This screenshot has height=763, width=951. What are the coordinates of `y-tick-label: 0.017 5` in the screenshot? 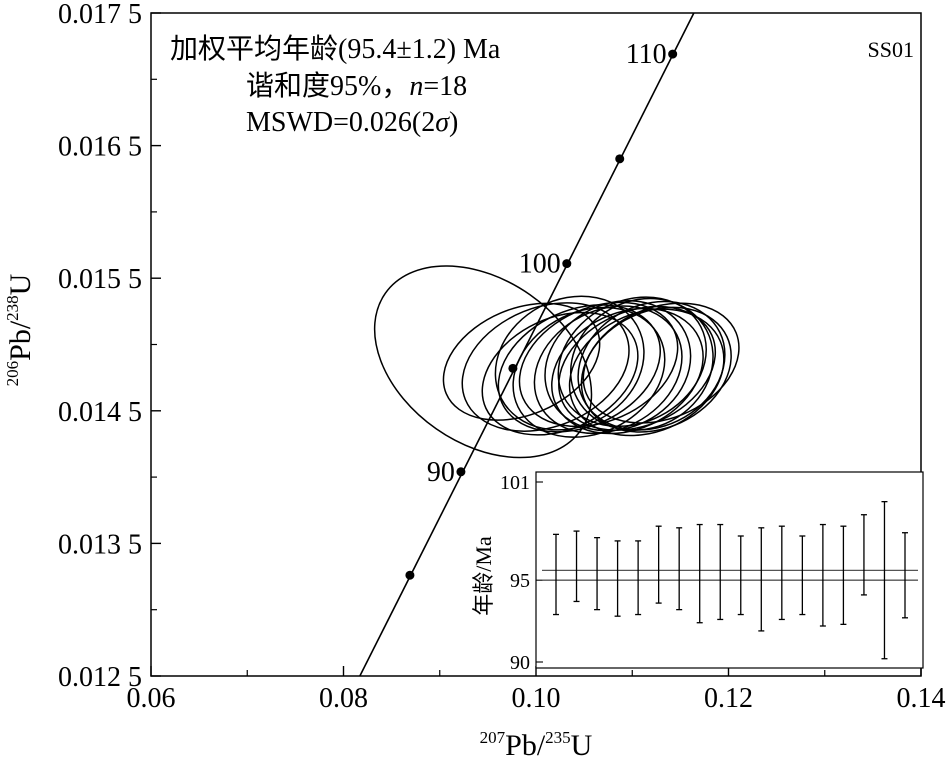 It's located at (100, 15).